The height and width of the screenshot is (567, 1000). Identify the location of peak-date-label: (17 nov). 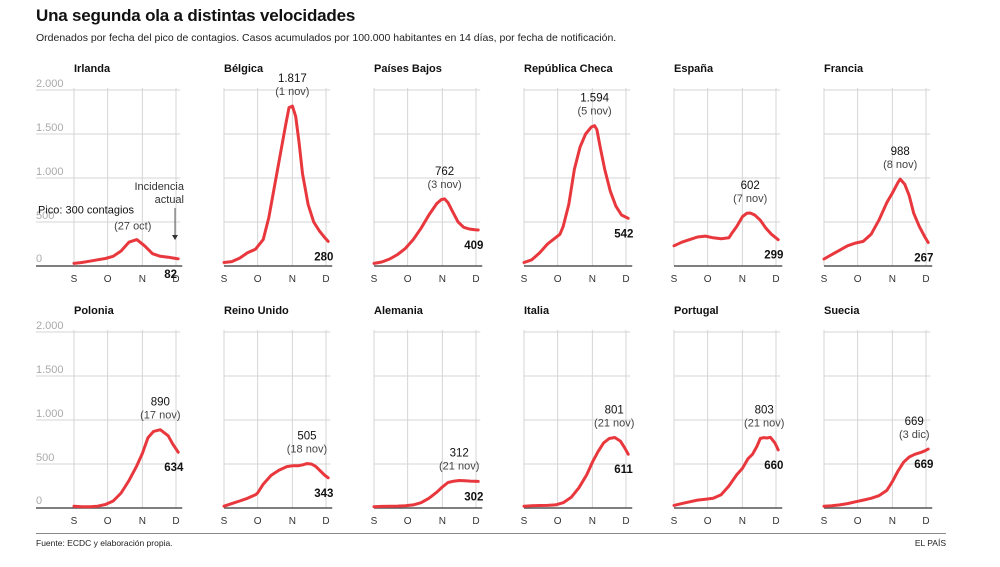
(160, 416).